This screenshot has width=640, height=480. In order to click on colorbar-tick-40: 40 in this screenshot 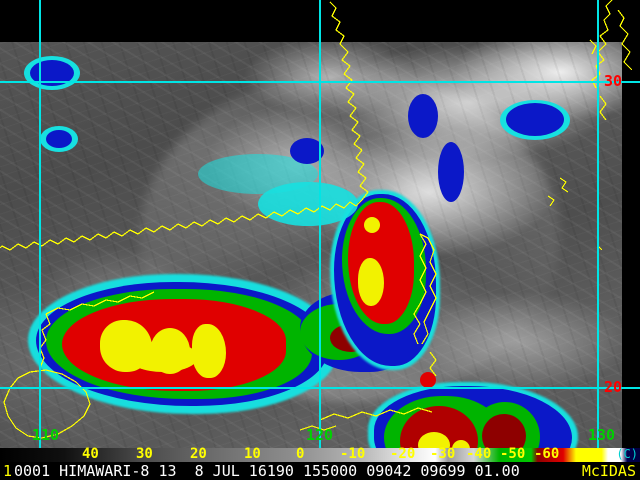, I will do `click(90, 454)`.